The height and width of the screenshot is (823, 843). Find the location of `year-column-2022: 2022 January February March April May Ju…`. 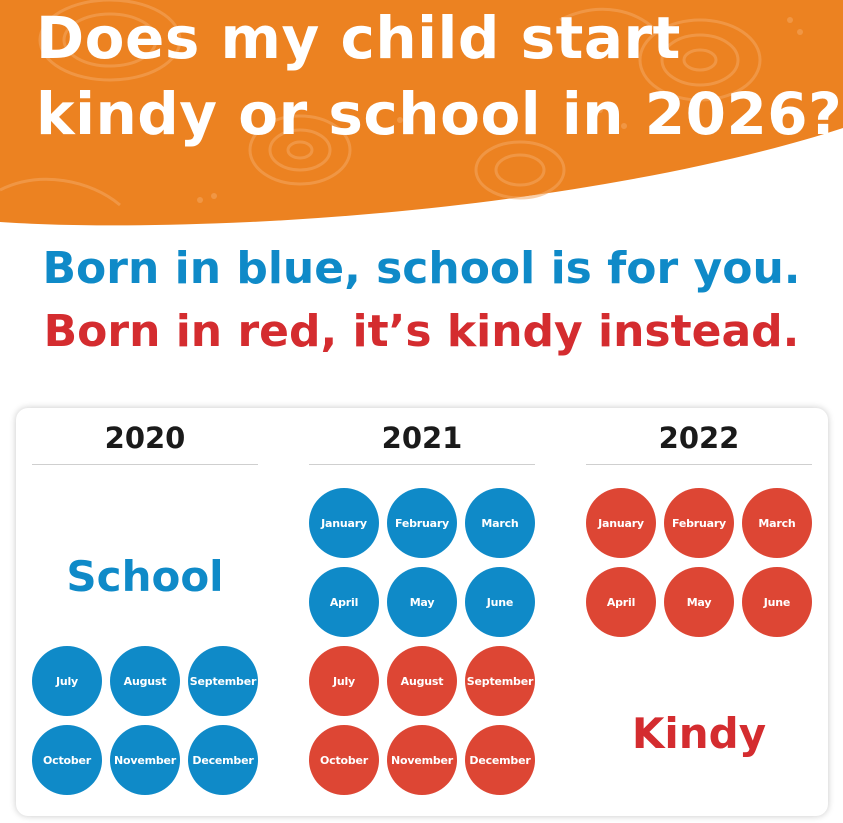

year-column-2022: 2022 January February March April May Ju… is located at coordinates (699, 612).